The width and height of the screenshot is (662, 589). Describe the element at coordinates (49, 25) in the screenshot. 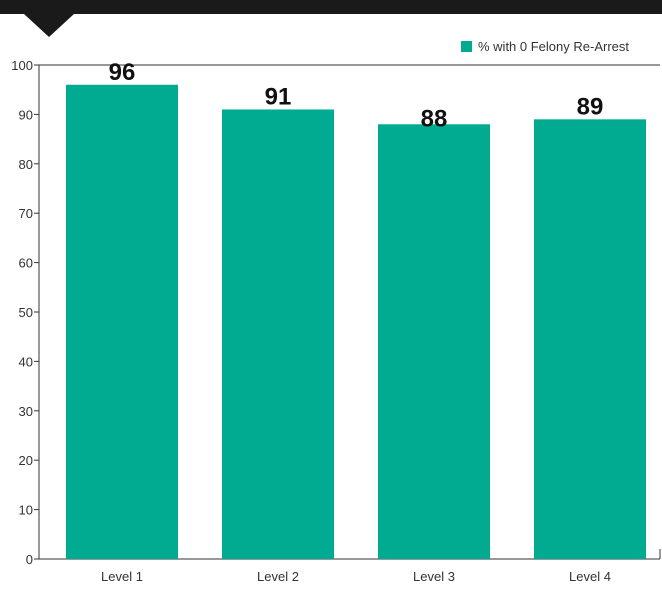

I see `top-band-pointer` at that location.